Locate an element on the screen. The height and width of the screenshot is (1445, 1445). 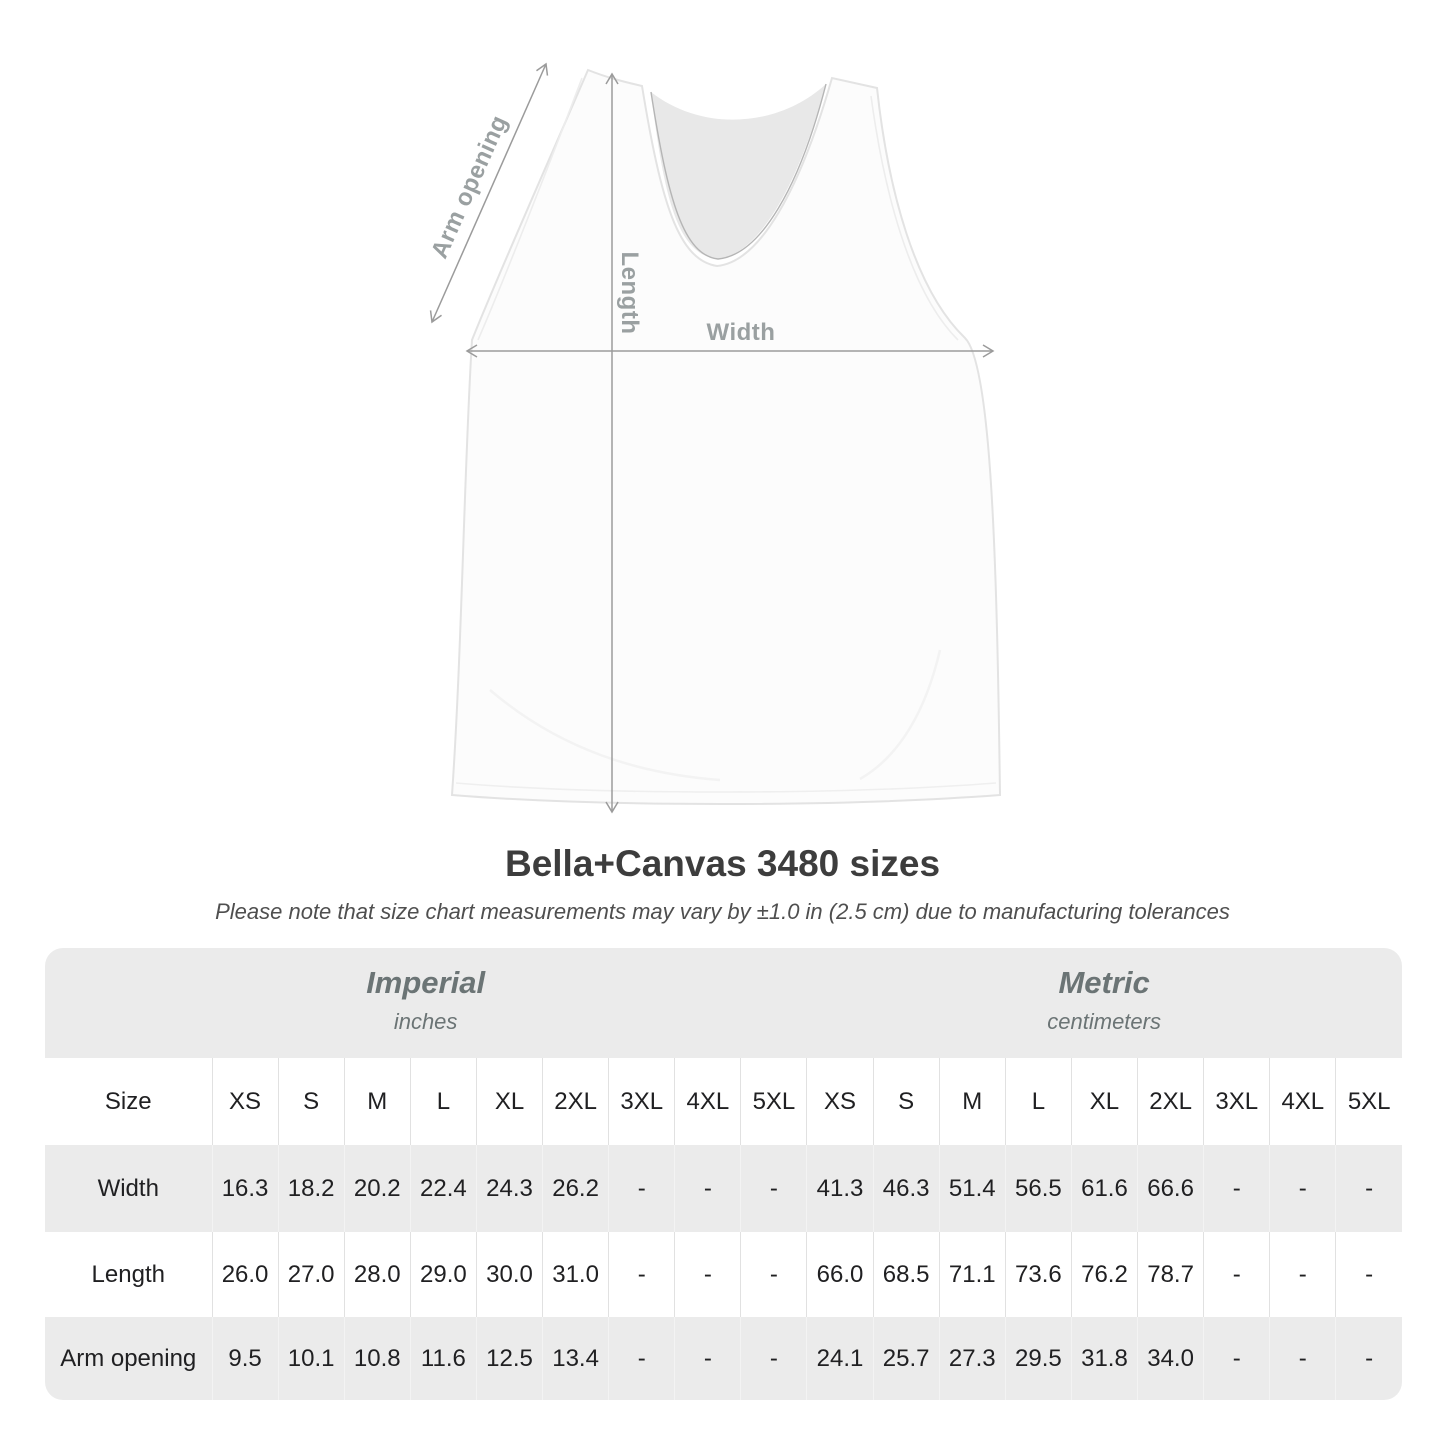
cell: 30.0 is located at coordinates (510, 1274).